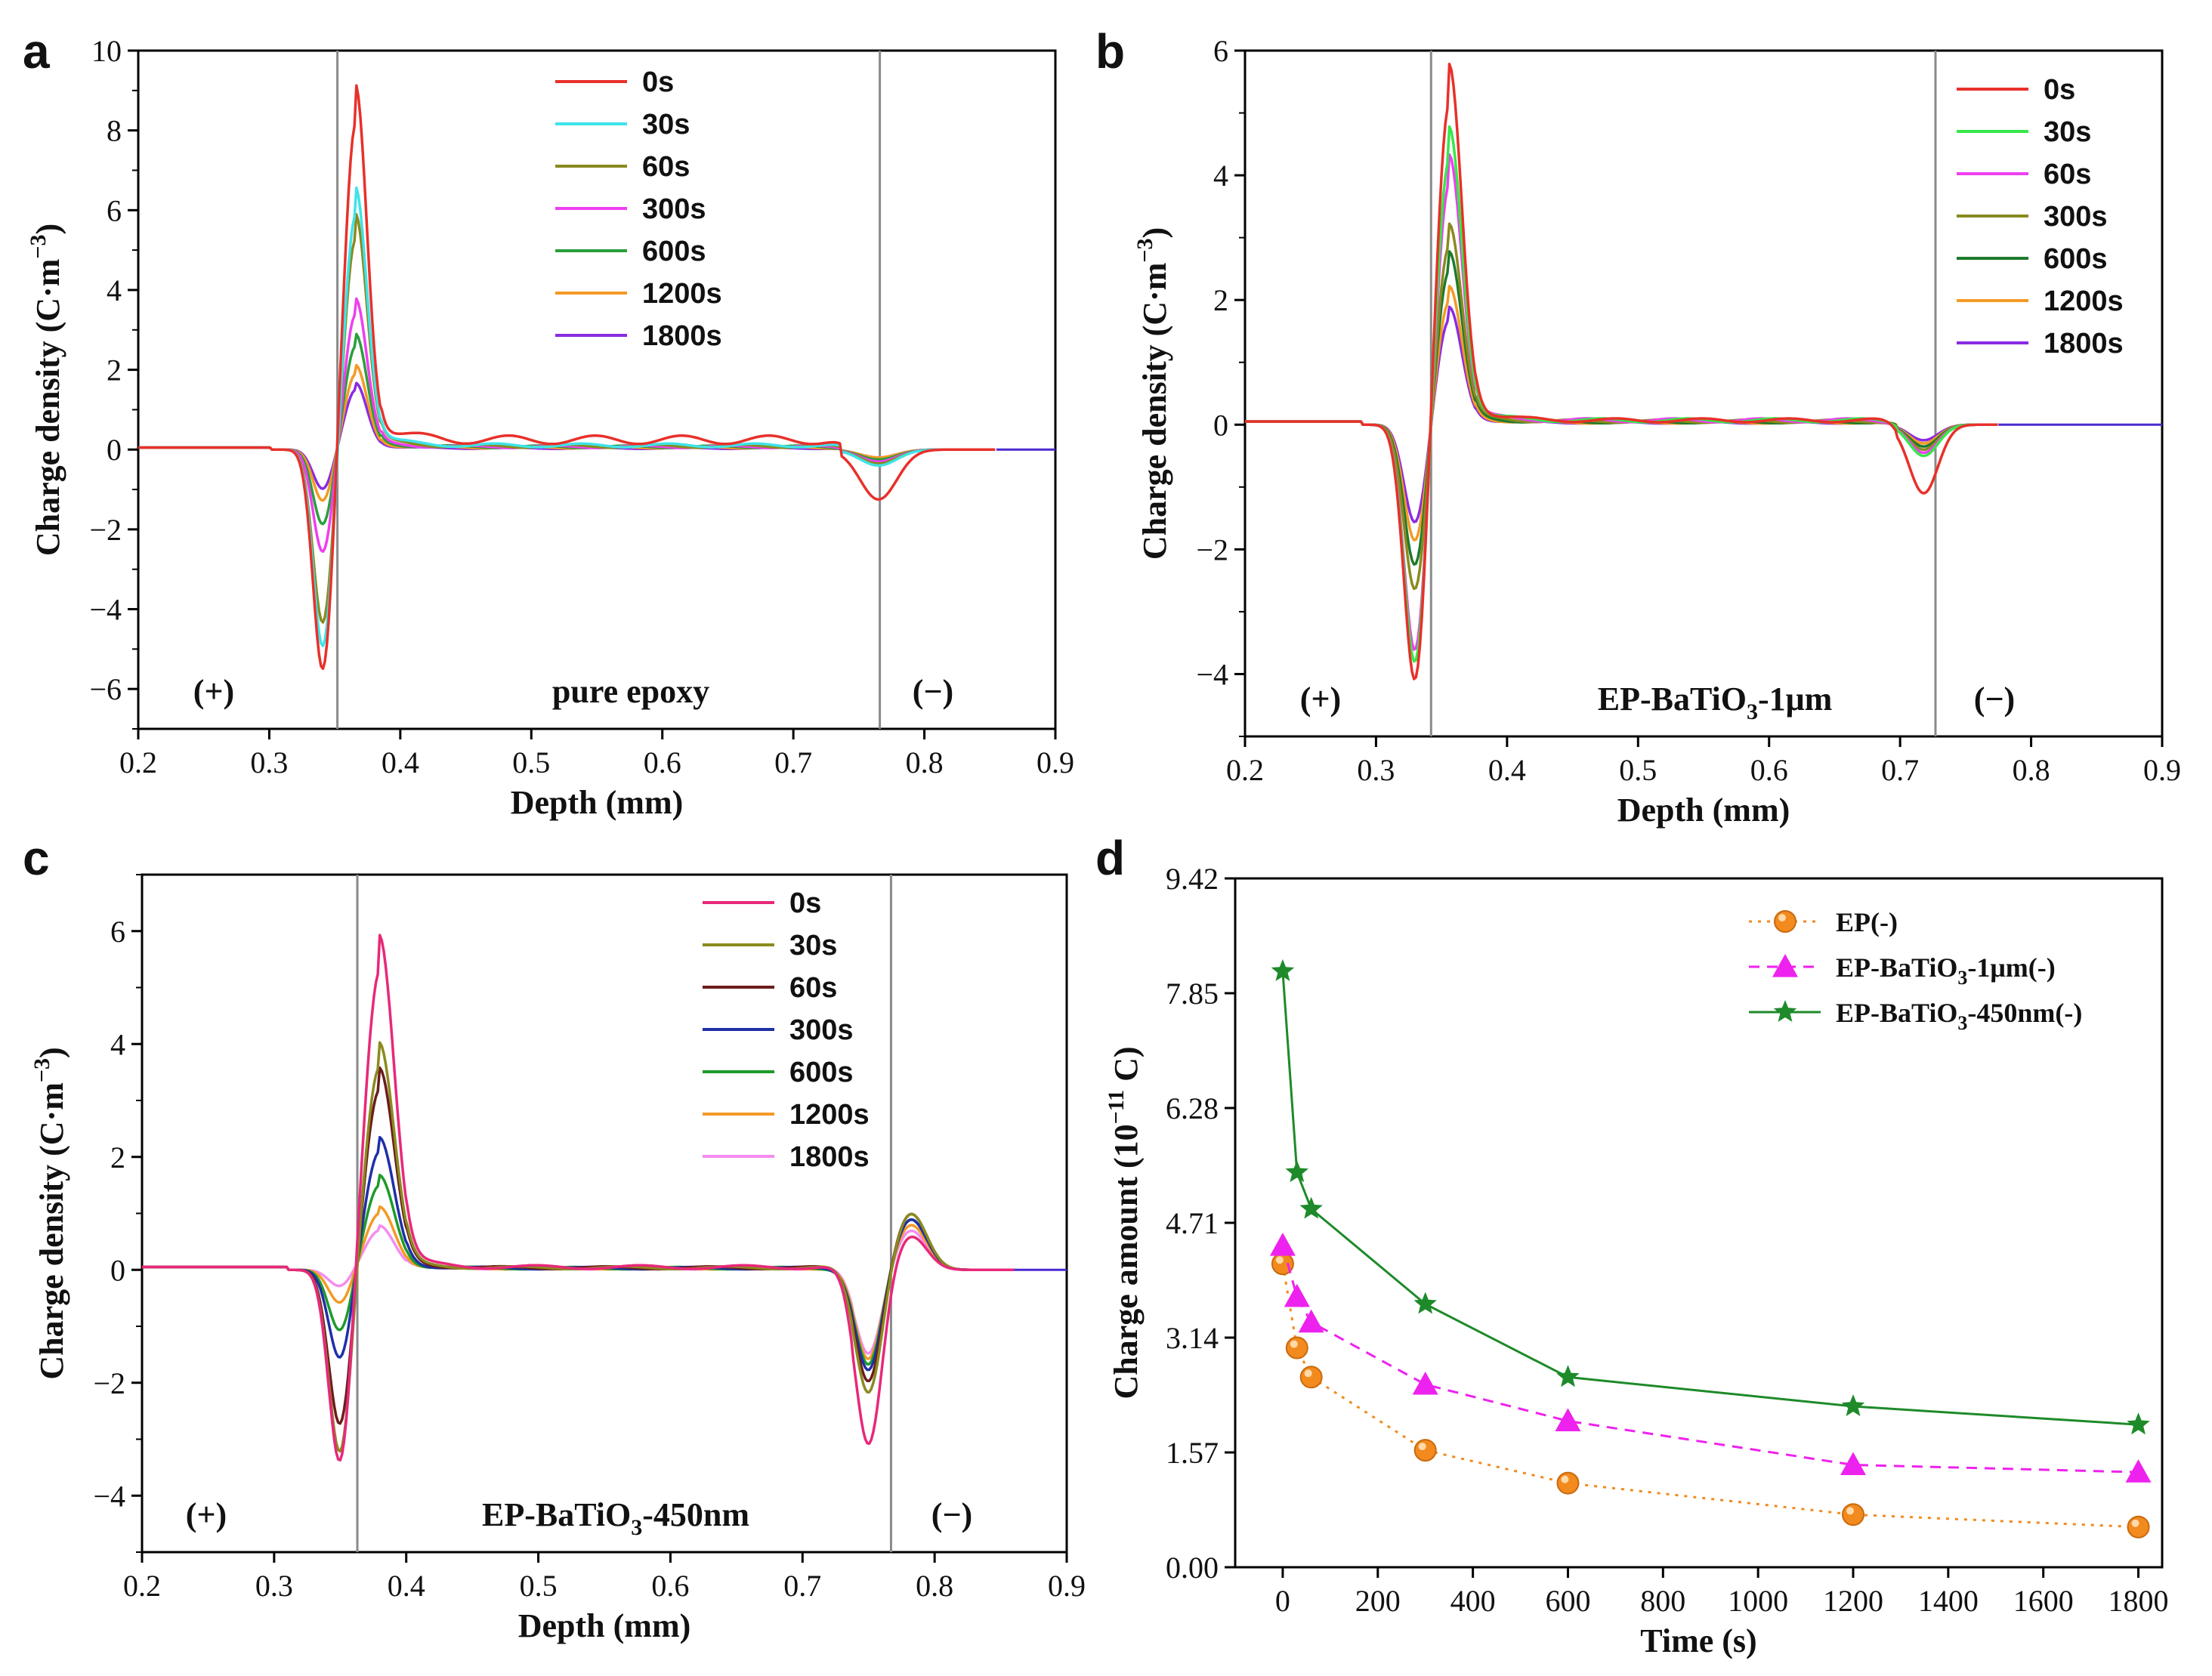 This screenshot has height=1676, width=2212. Describe the element at coordinates (114, 210) in the screenshot. I see `y-tick-label: 6` at that location.